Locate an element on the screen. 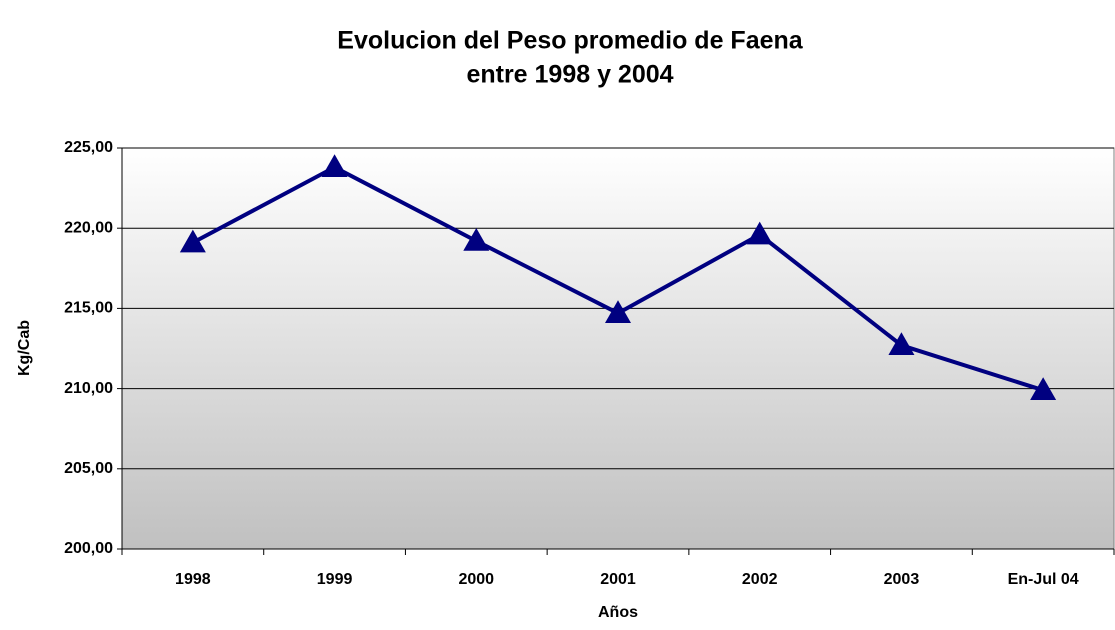 Image resolution: width=1115 pixels, height=630 pixels. x-tick-label: 2001 is located at coordinates (618, 579).